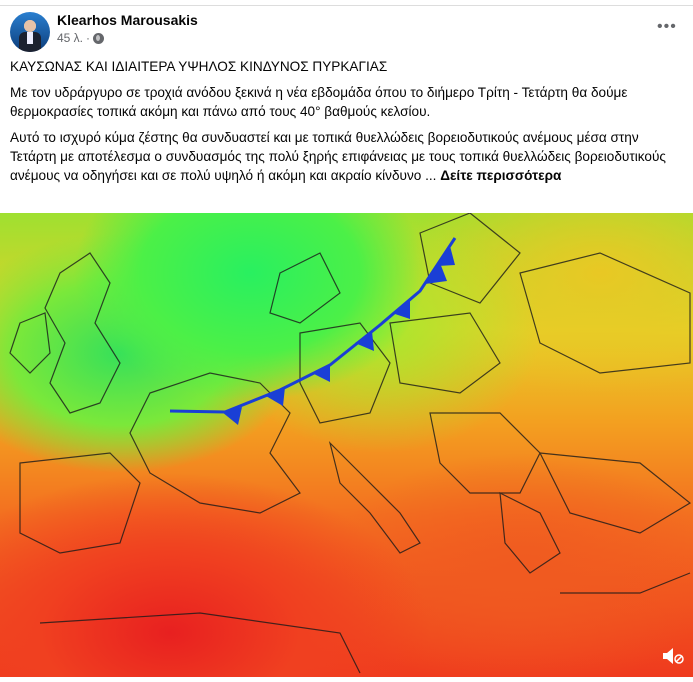  I want to click on post-meta: 45 λ. ·, so click(81, 38).